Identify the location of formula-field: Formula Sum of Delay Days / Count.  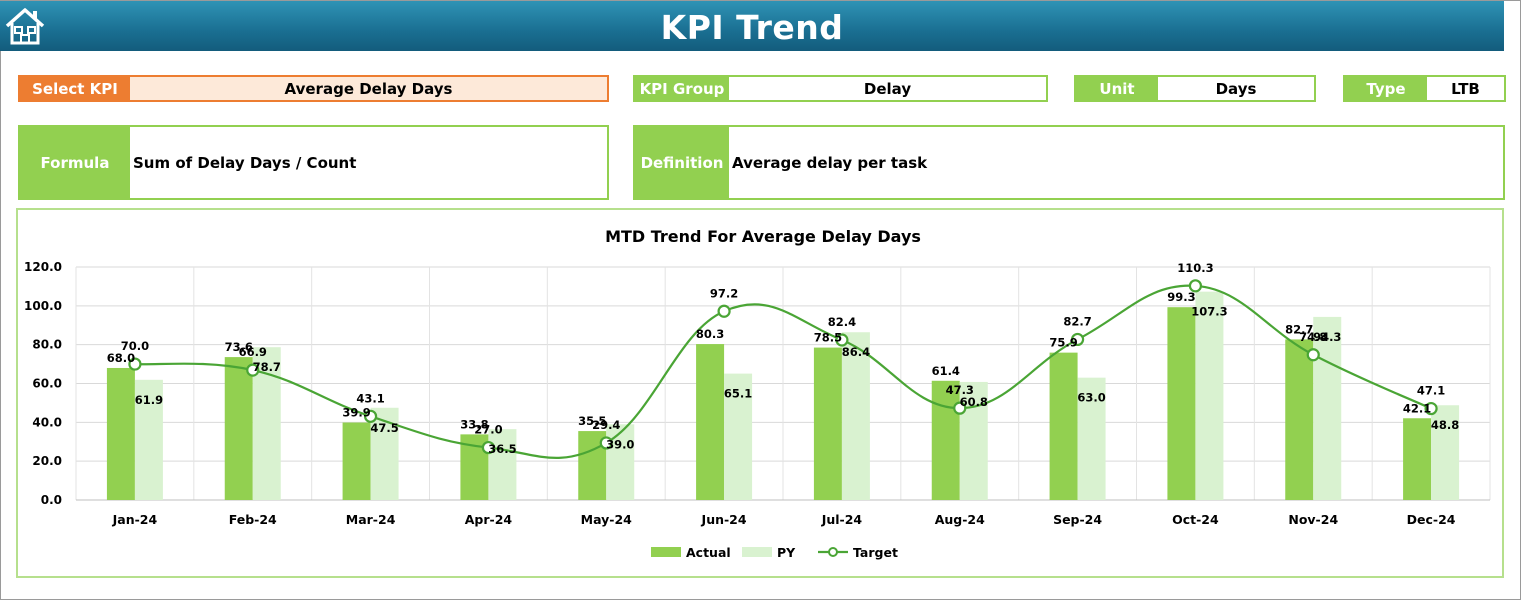
(313, 162).